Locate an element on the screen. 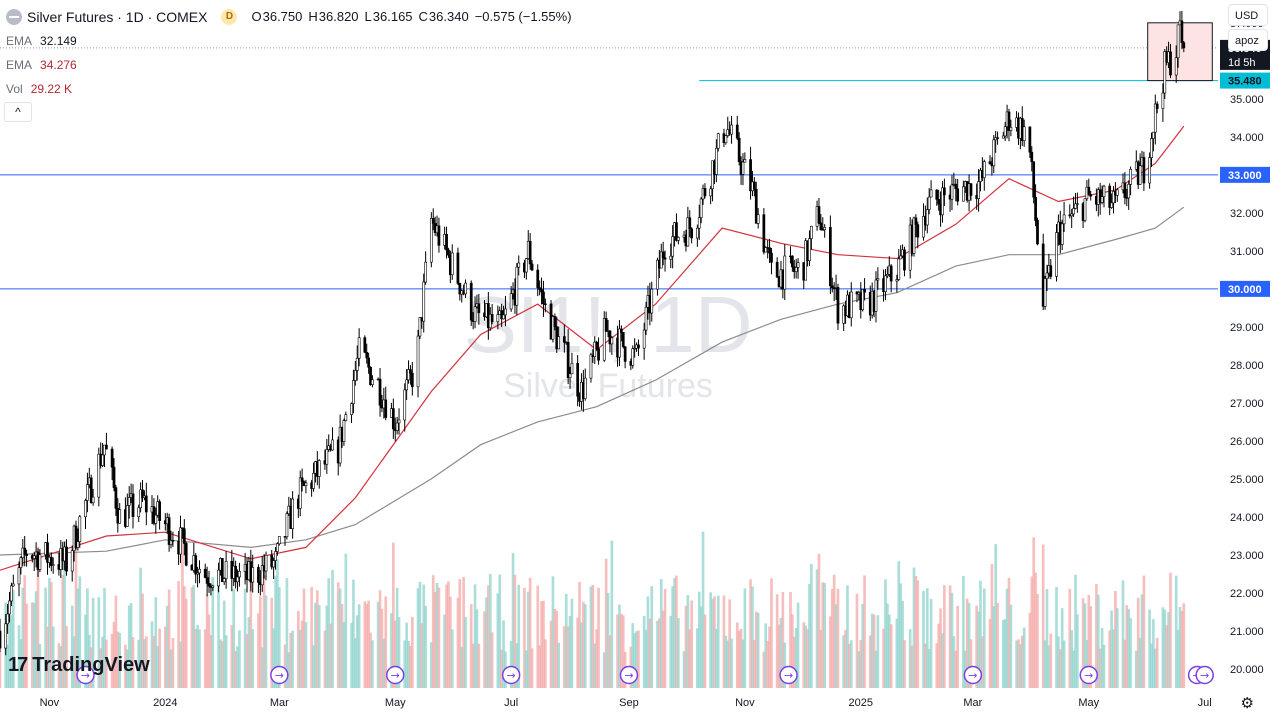  breakout-badge-label: 35.480 is located at coordinates (1245, 82).